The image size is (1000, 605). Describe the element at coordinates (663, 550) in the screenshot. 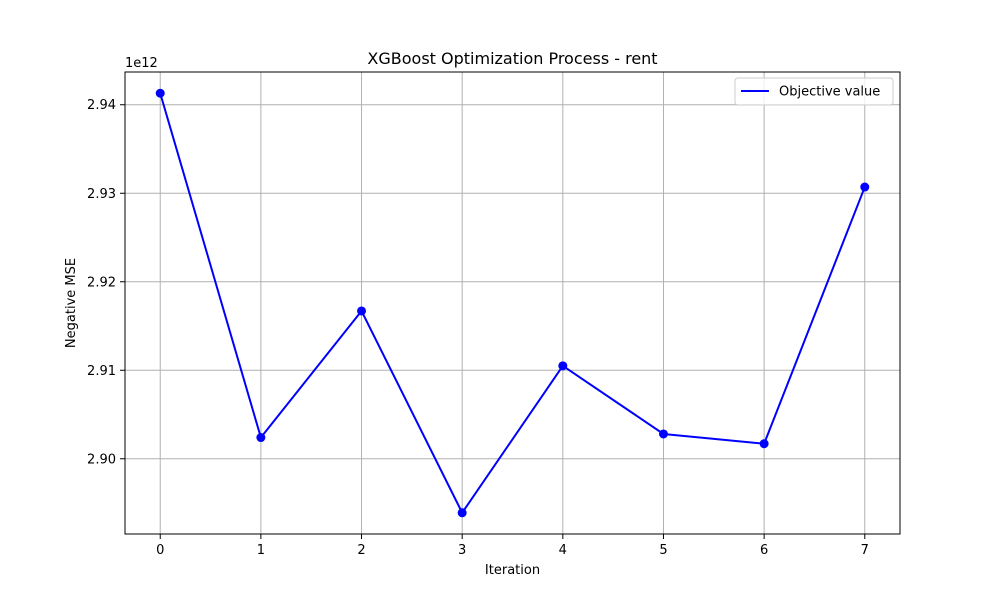

I see `x-tick-label: 5` at that location.